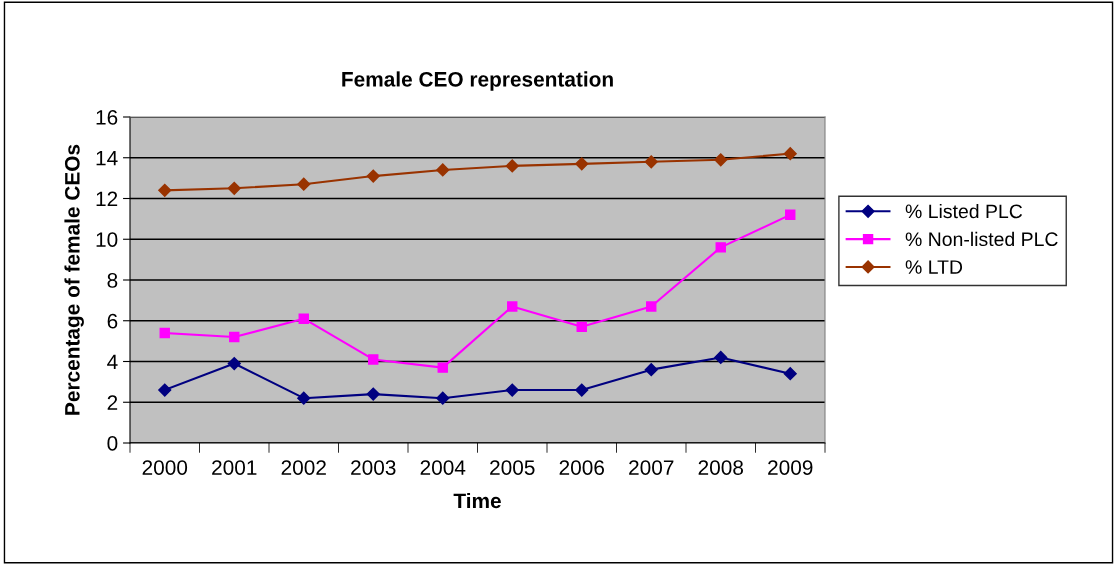 This screenshot has width=1117, height=565. What do you see at coordinates (112, 321) in the screenshot?
I see `y-tick-label: 6` at bounding box center [112, 321].